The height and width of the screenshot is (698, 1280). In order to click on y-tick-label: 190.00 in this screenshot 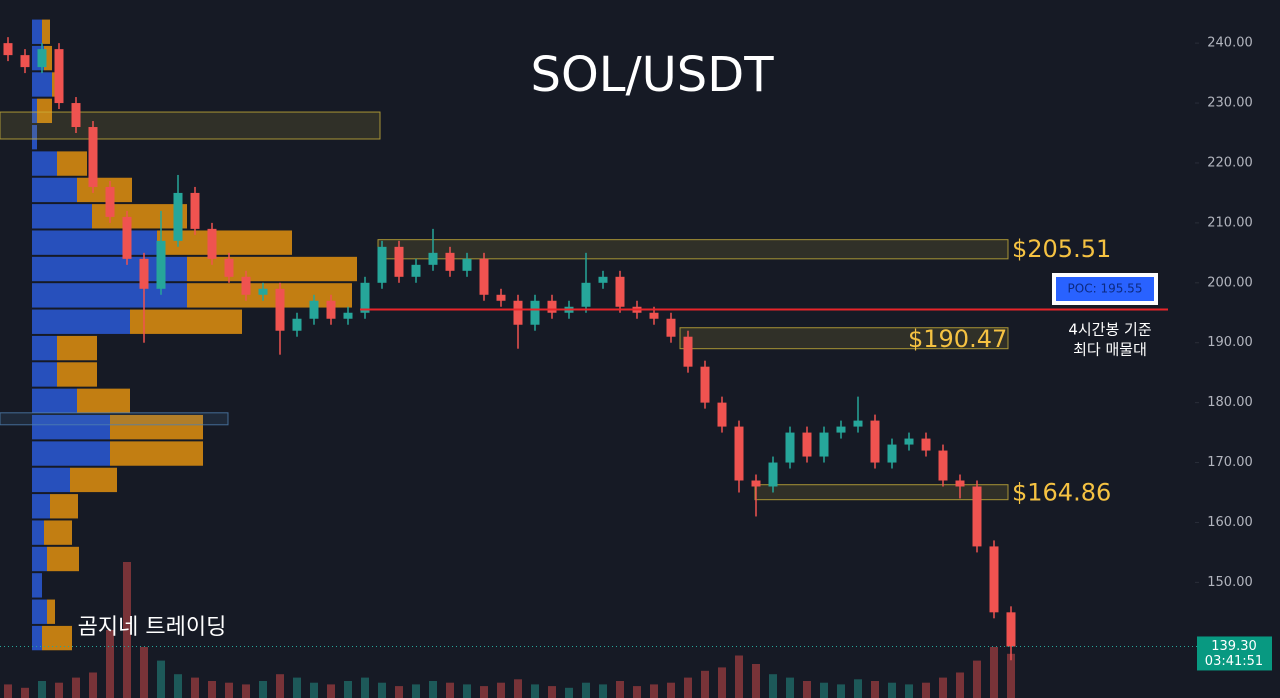, I will do `click(1230, 342)`.